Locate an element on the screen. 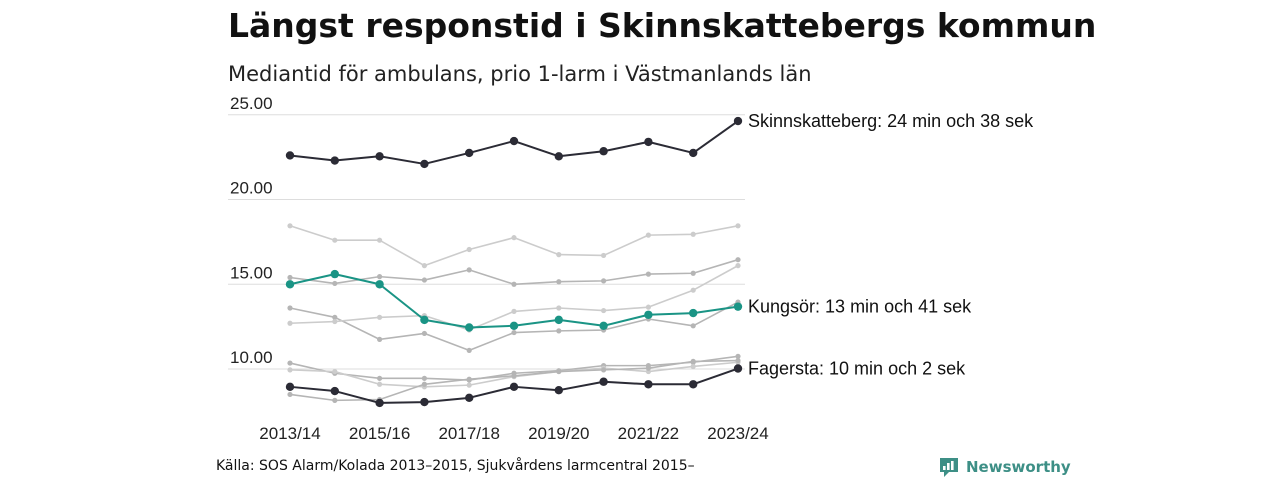 The height and width of the screenshot is (480, 1280). y-tick-label: 15.00 is located at coordinates (251, 272).